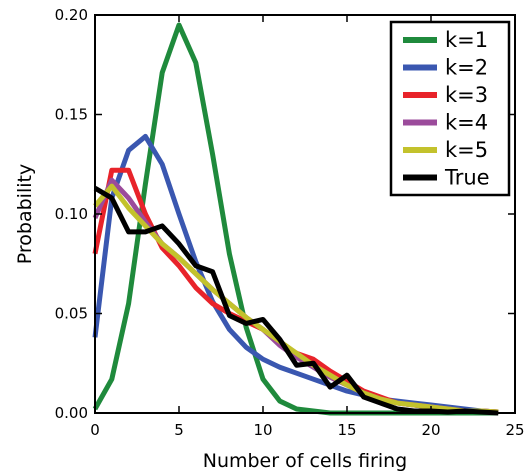 The width and height of the screenshot is (525, 473). What do you see at coordinates (466, 95) in the screenshot?
I see `legend-label-k-3: k=3` at bounding box center [466, 95].